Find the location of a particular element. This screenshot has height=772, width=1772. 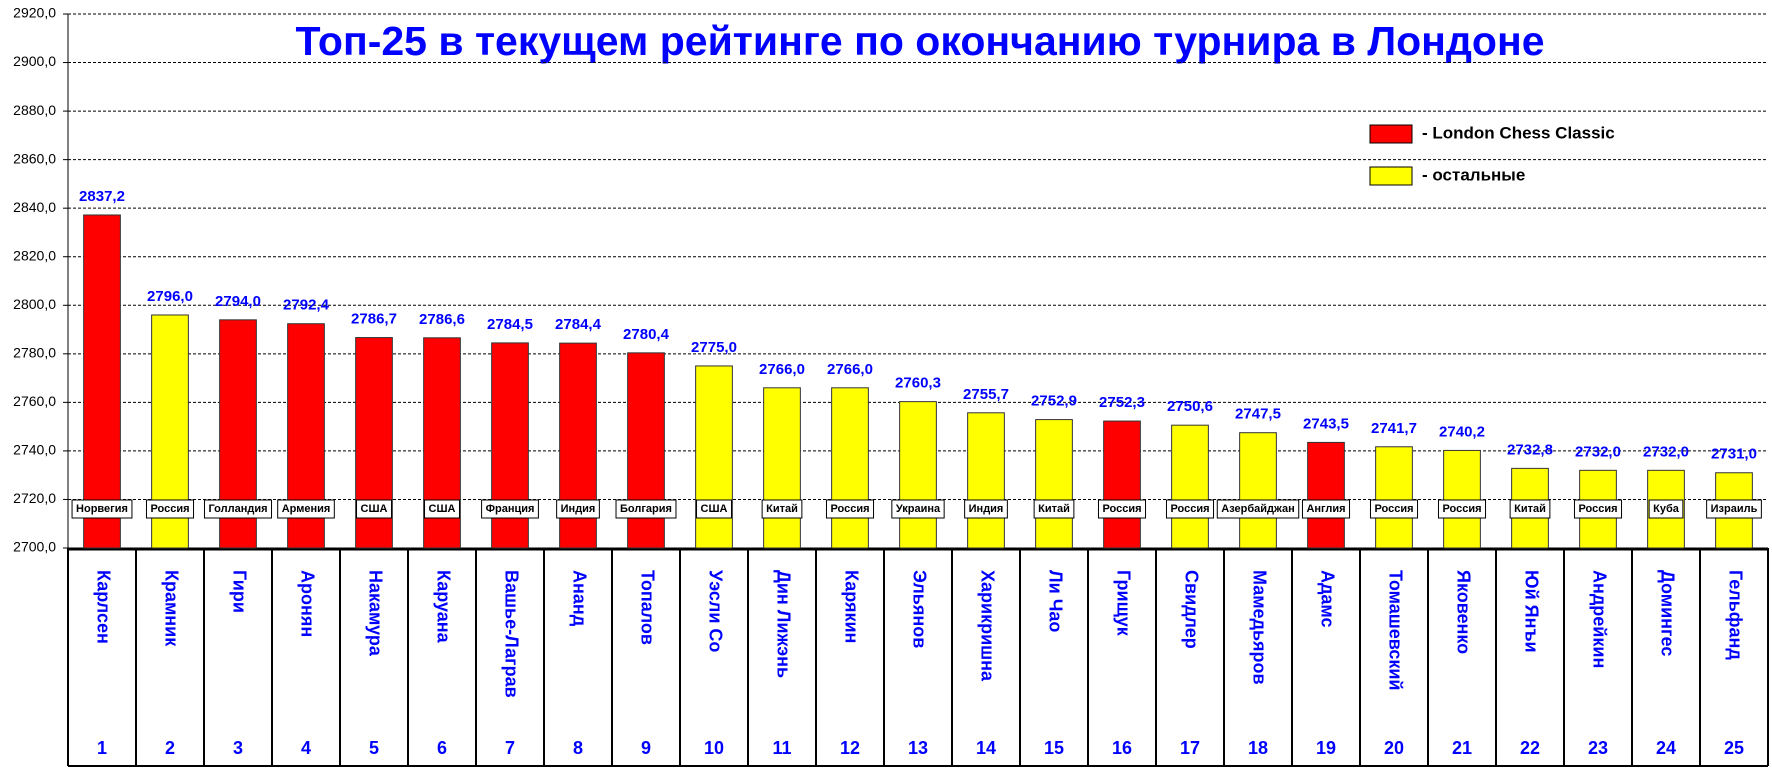

x-tick-label: Ли Чао is located at coordinates (1055, 601).